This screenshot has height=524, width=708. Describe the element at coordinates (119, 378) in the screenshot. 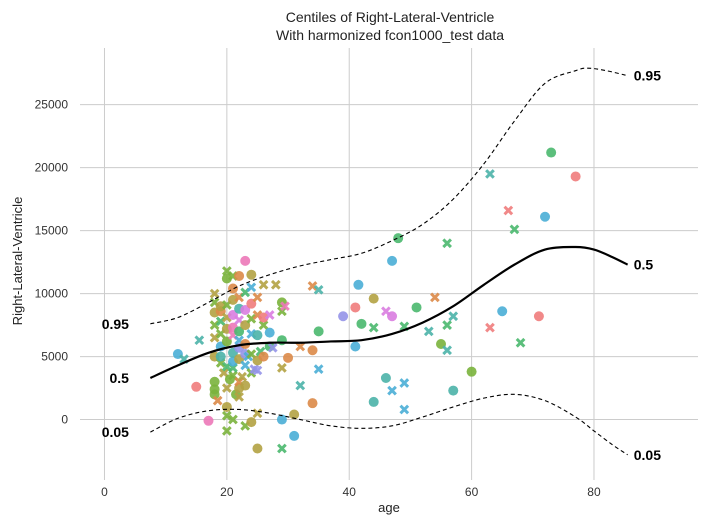

I see `centile-label-left: 0.5` at that location.